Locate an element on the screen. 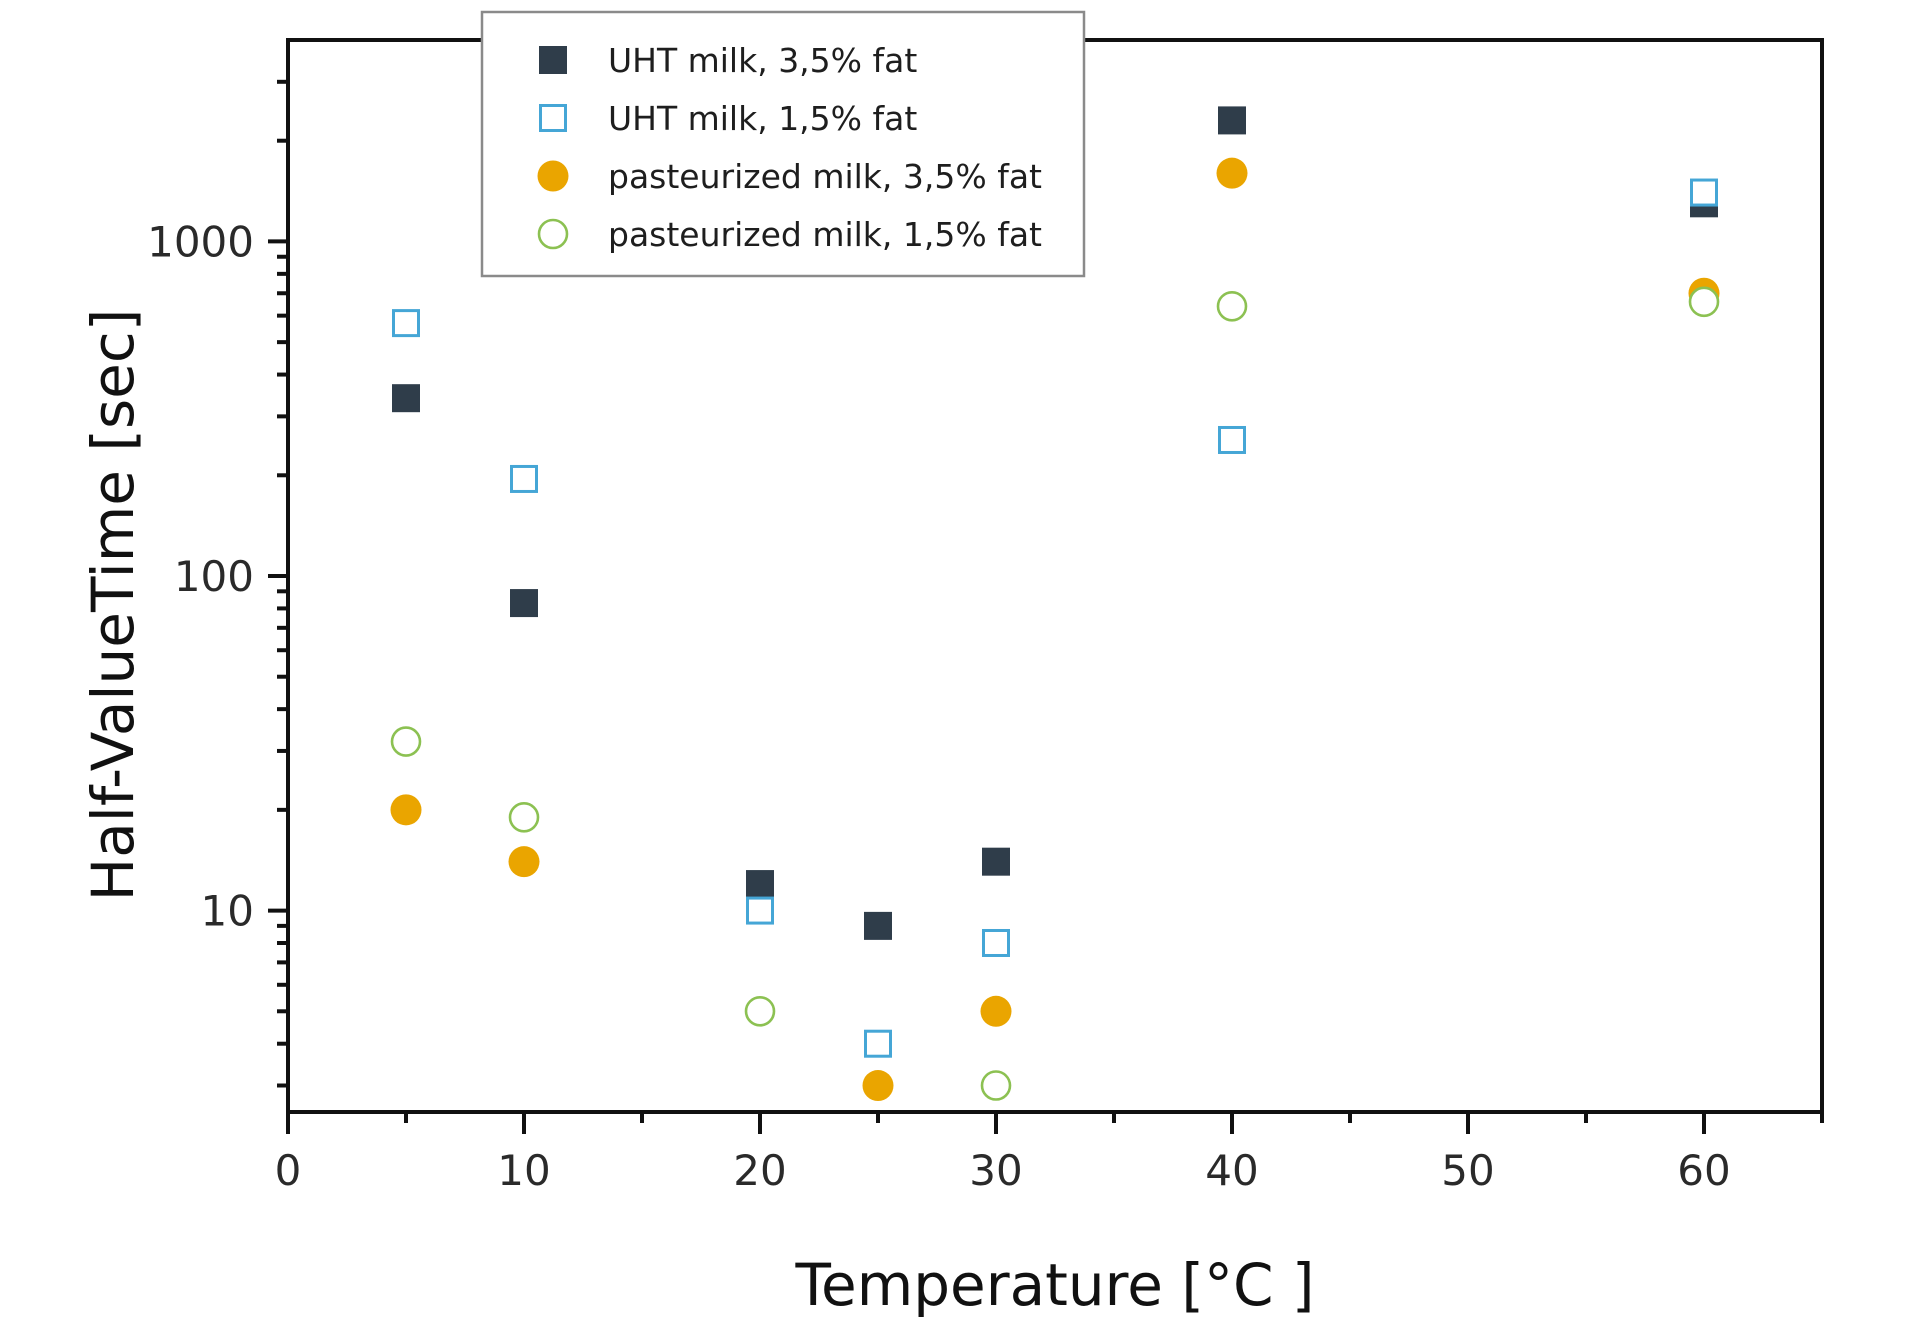 The image size is (1920, 1340). legend-item: UHT milk, 1,5% fat is located at coordinates (728, 118).